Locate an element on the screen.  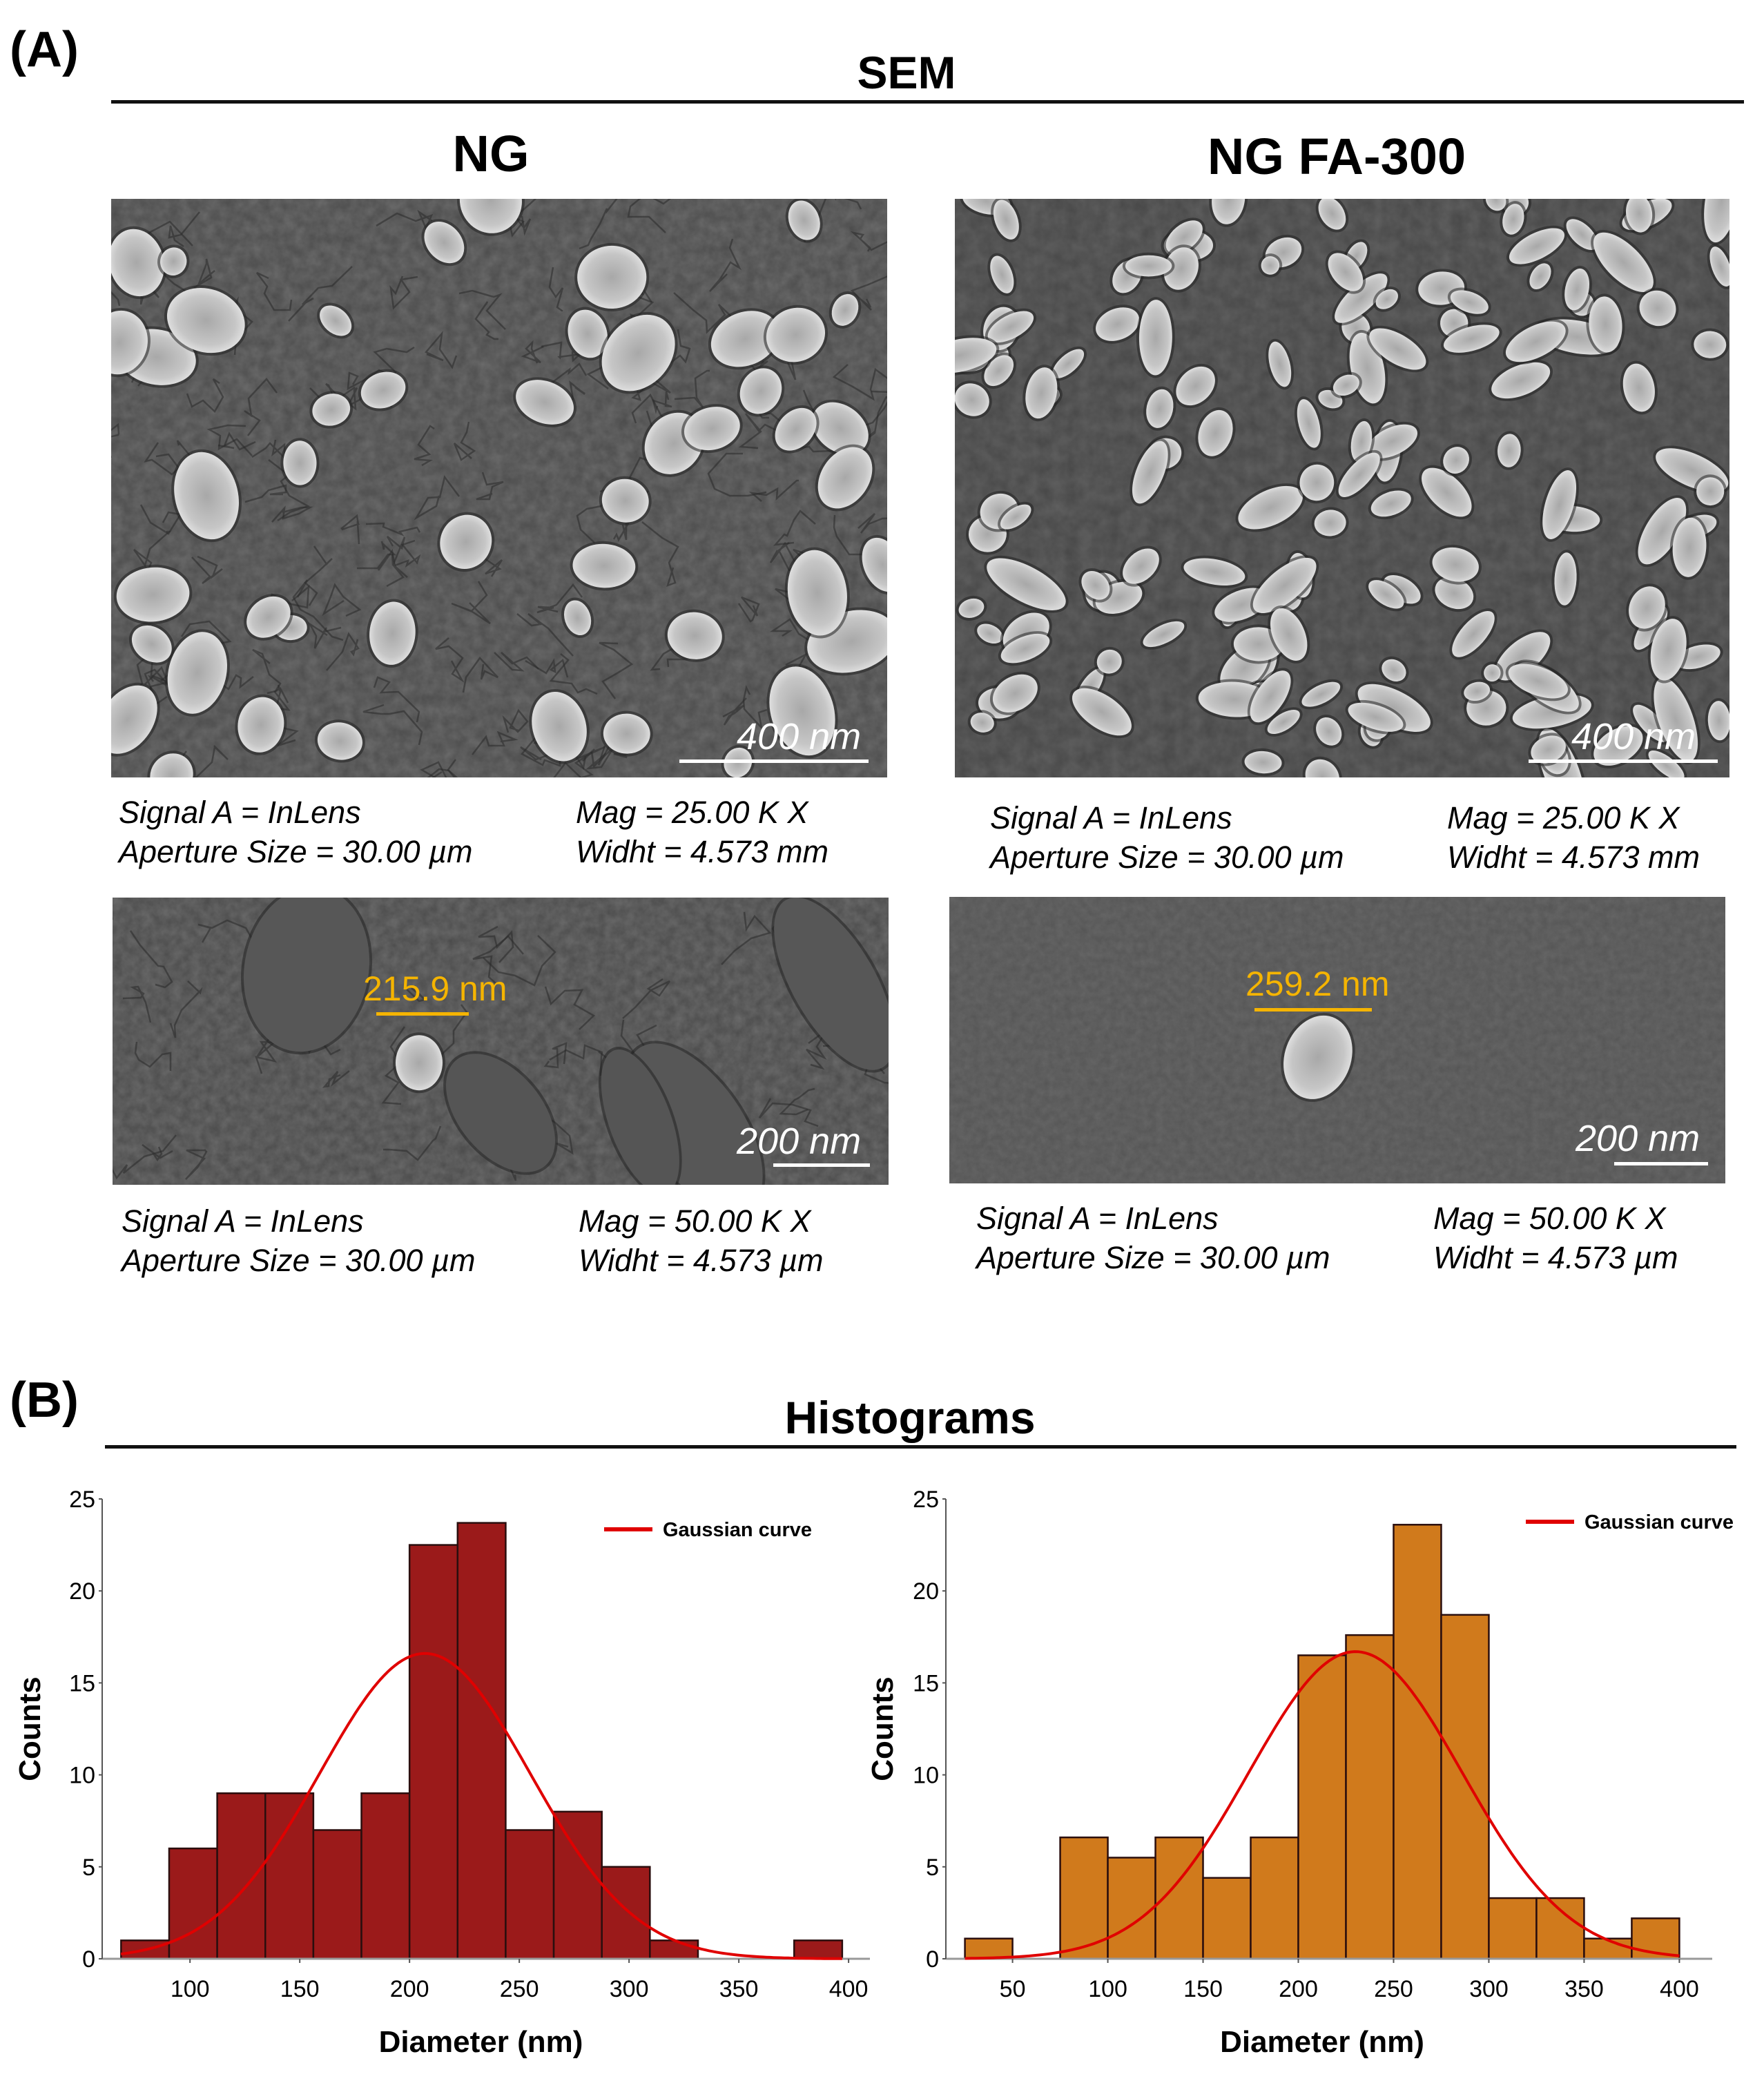
svg-text: 50 is located at coordinates (1013, 1989).